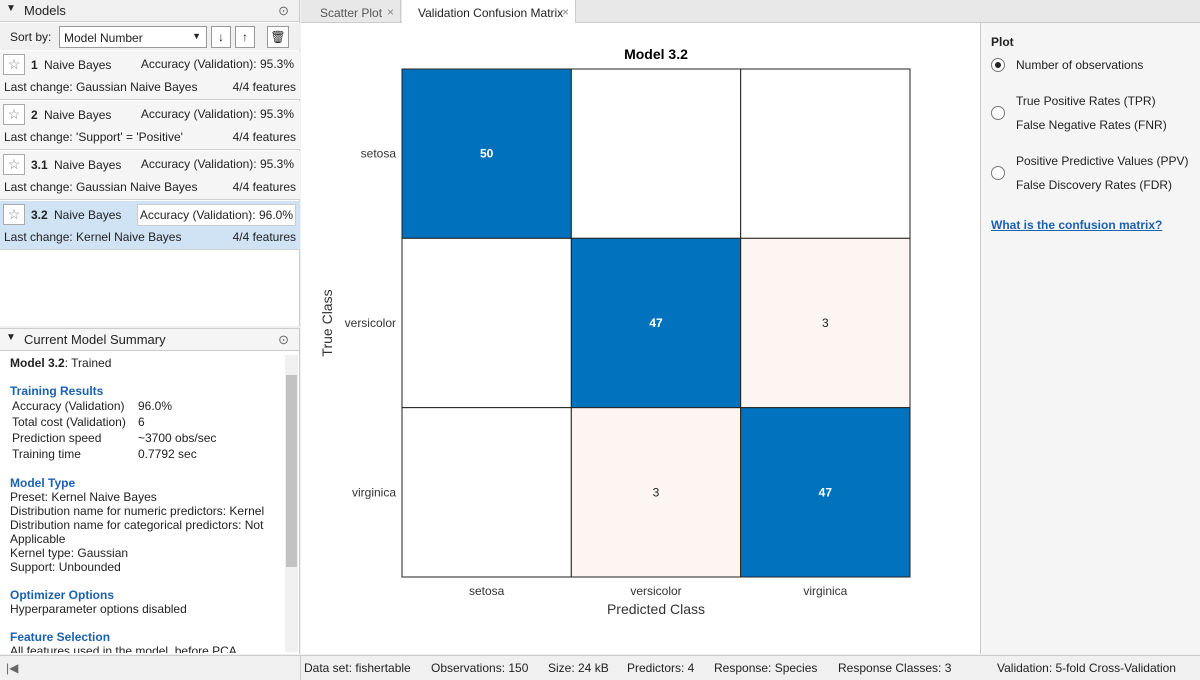 The height and width of the screenshot is (680, 1200). What do you see at coordinates (661, 668) in the screenshot?
I see `status-item: Predictors: 4` at bounding box center [661, 668].